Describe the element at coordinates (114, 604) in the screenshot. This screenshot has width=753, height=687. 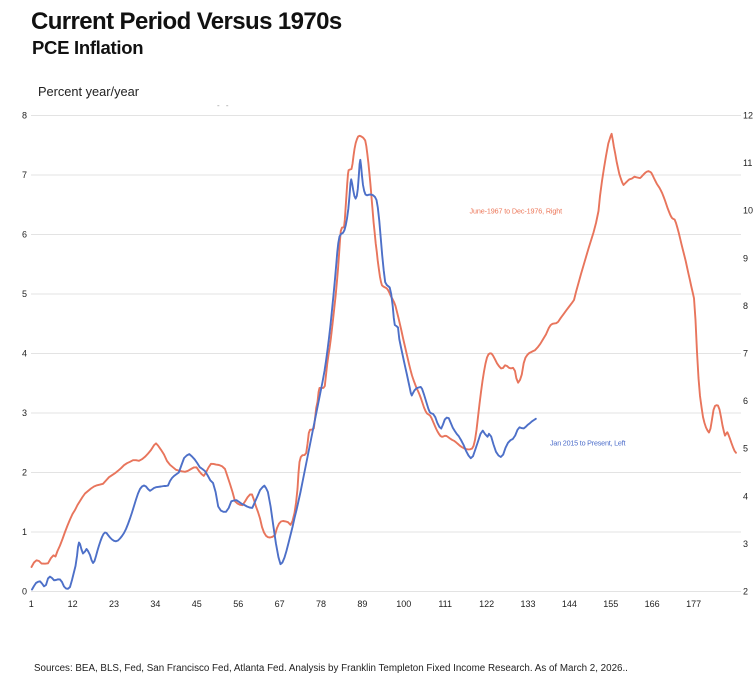
I see `svg-text: 23` at that location.